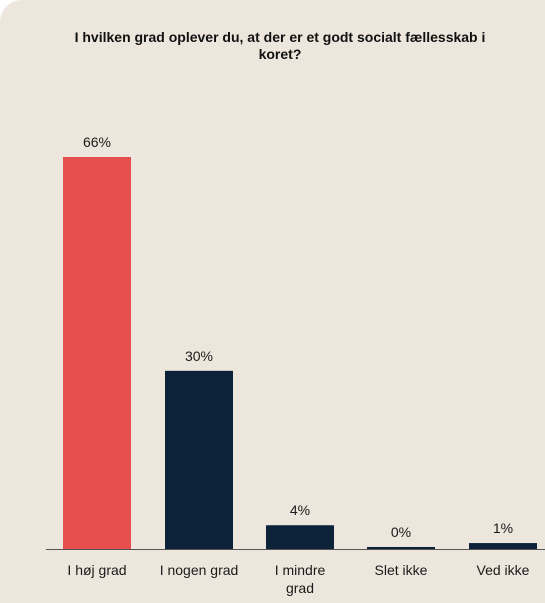 The width and height of the screenshot is (545, 603). I want to click on category-label-0: I høj grad, so click(96, 570).